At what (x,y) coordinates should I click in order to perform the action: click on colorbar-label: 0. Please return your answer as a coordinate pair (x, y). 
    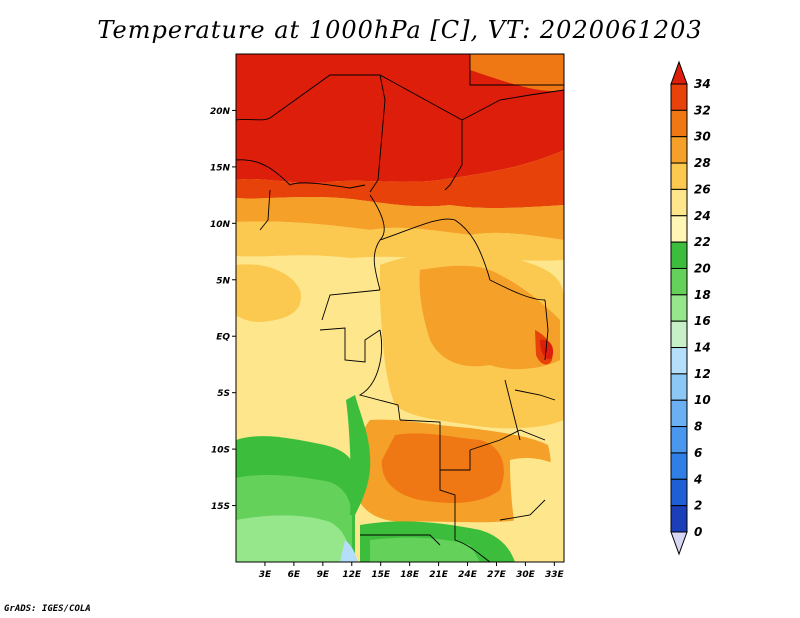
    Looking at the image, I should click on (698, 532).